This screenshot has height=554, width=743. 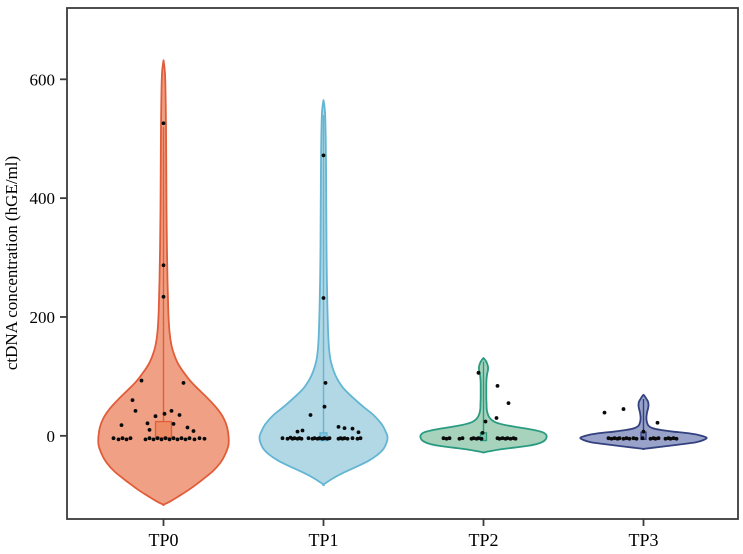 I want to click on x-tick-label-tp3: TP3, so click(x=643, y=540).